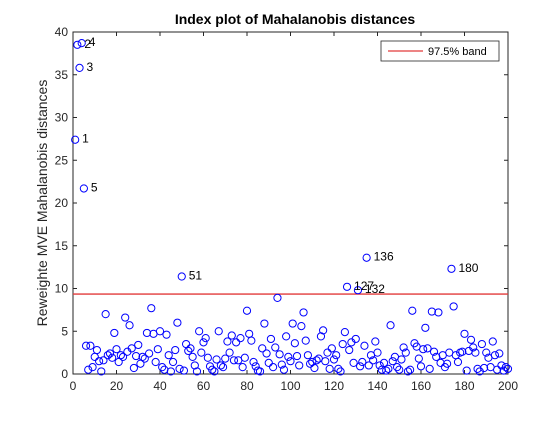  What do you see at coordinates (87, 44) in the screenshot?
I see `point-annotation: 2` at bounding box center [87, 44].